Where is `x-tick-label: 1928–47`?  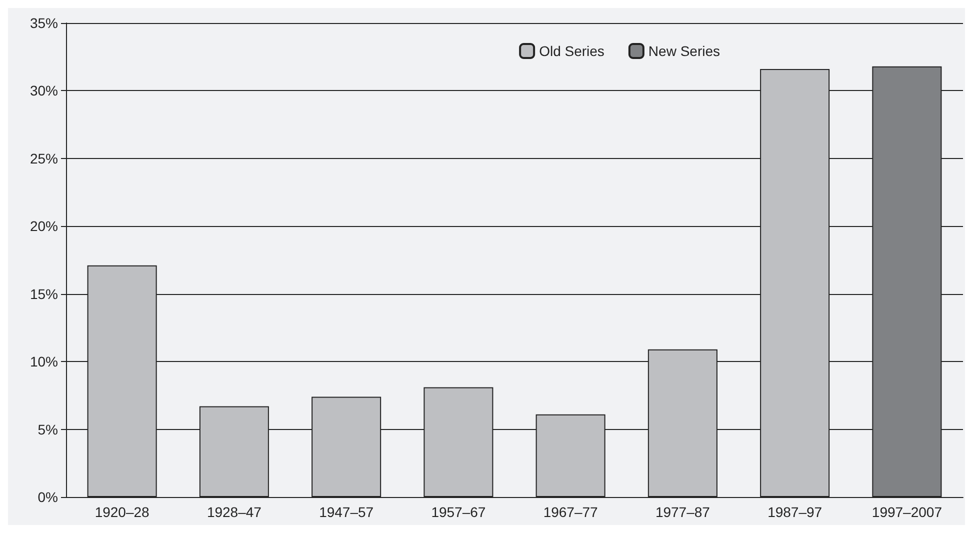
x-tick-label: 1928–47 is located at coordinates (234, 512).